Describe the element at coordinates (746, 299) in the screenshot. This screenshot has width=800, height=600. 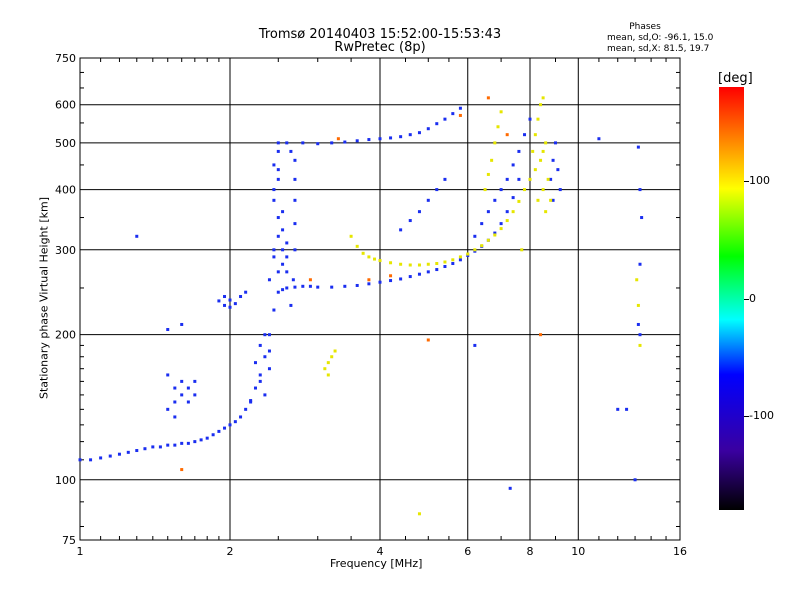
I see `colorbar-tick-mark` at that location.